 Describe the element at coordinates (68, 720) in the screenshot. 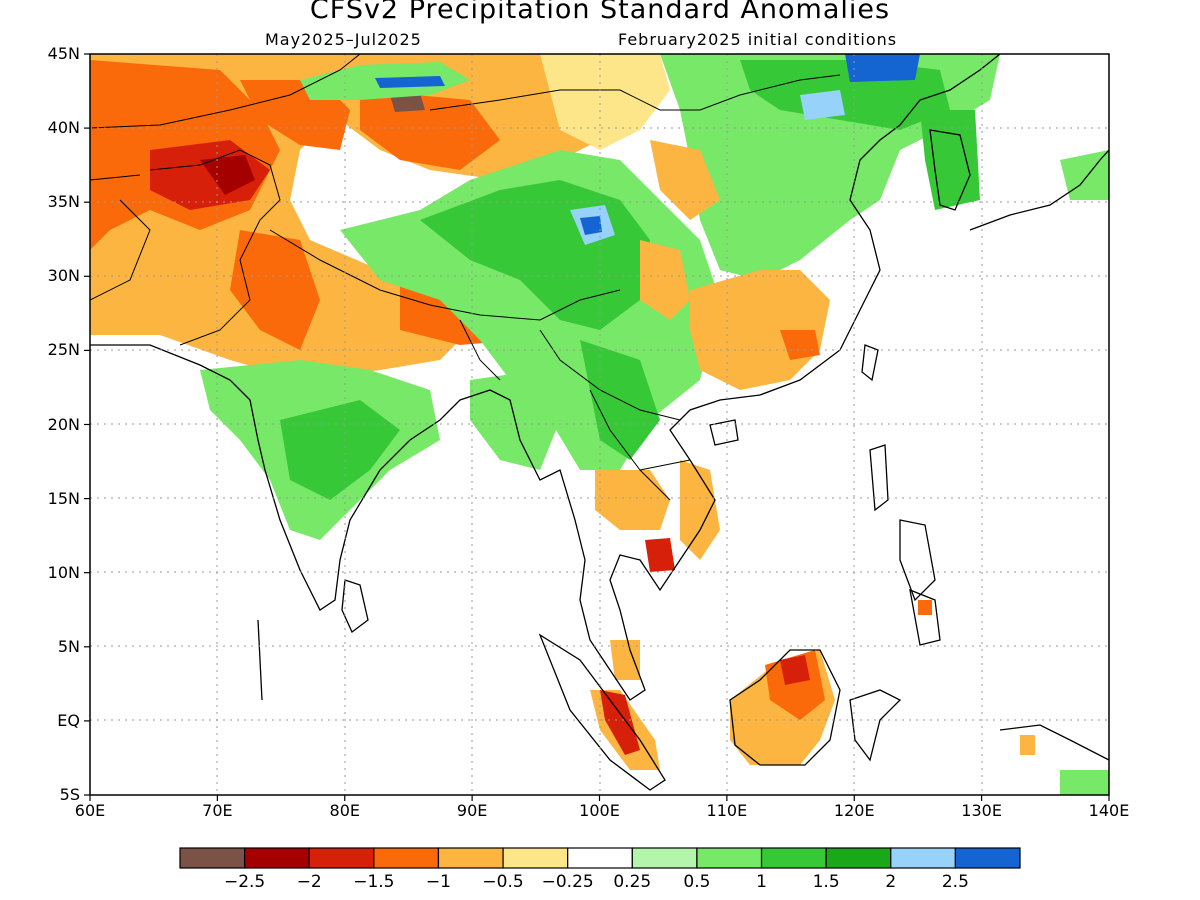

I see `lat-tick-label: EQ` at that location.